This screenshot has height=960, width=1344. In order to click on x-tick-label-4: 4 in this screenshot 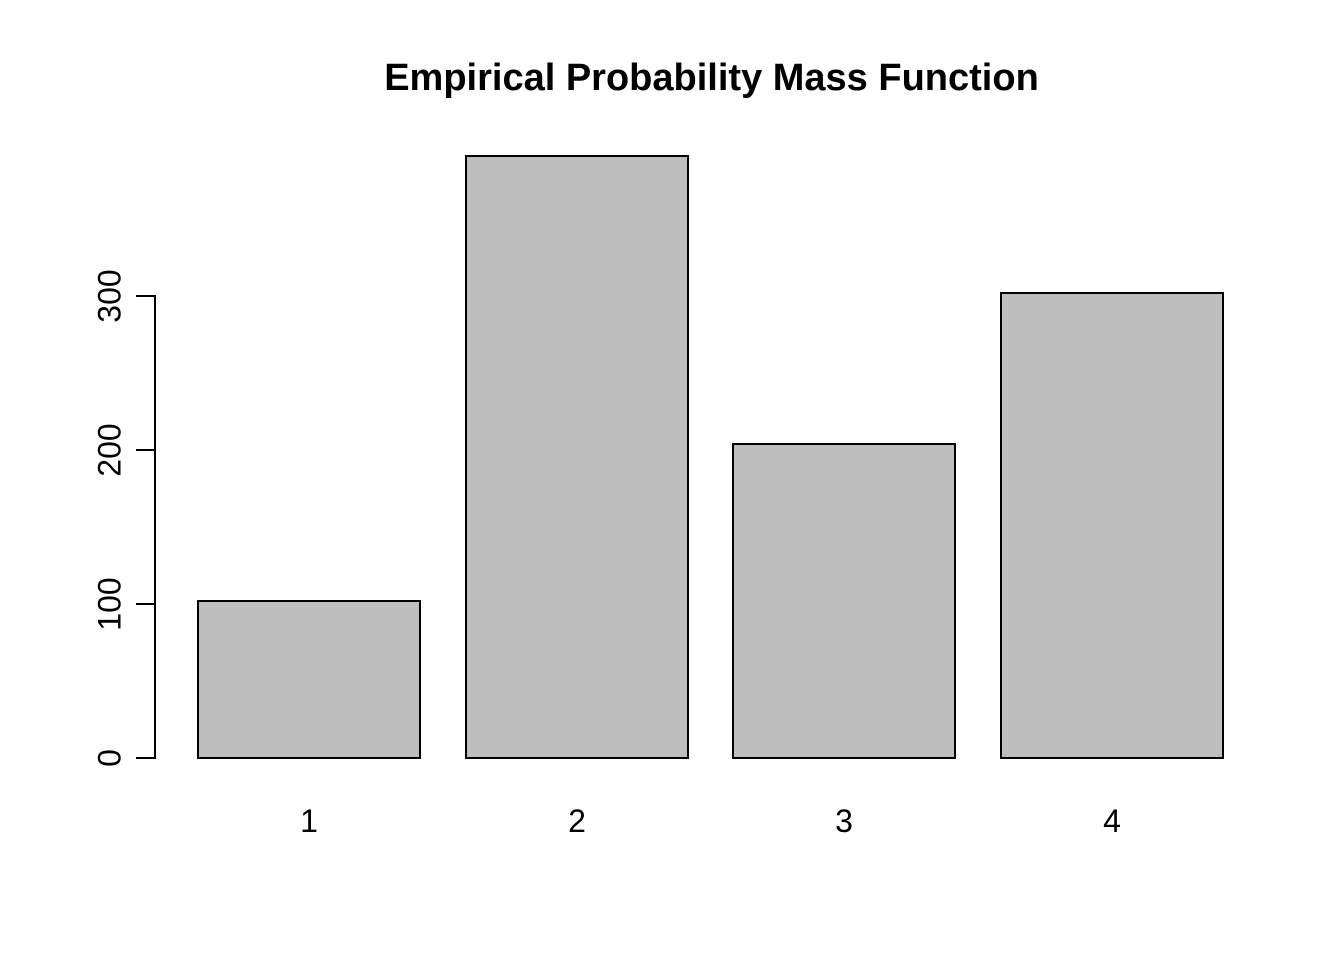, I will do `click(1112, 821)`.